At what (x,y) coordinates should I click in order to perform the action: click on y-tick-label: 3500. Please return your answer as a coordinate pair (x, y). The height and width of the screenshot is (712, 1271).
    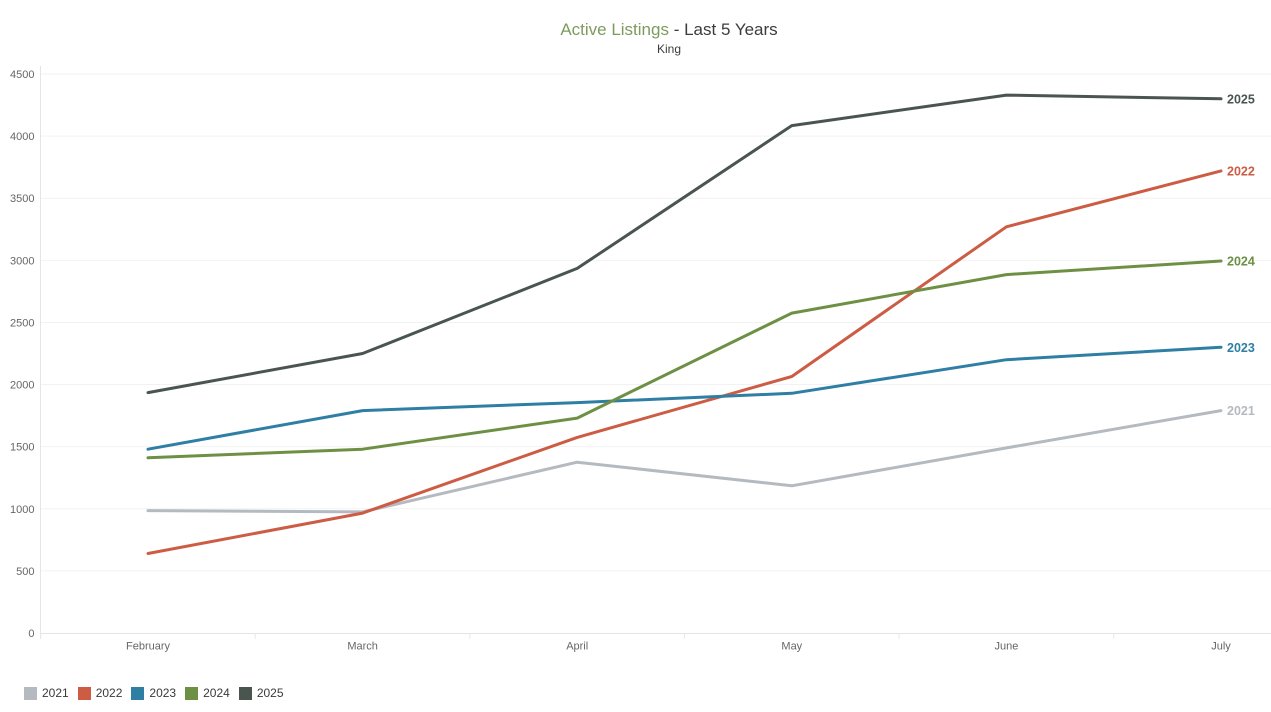
    Looking at the image, I should click on (22, 199).